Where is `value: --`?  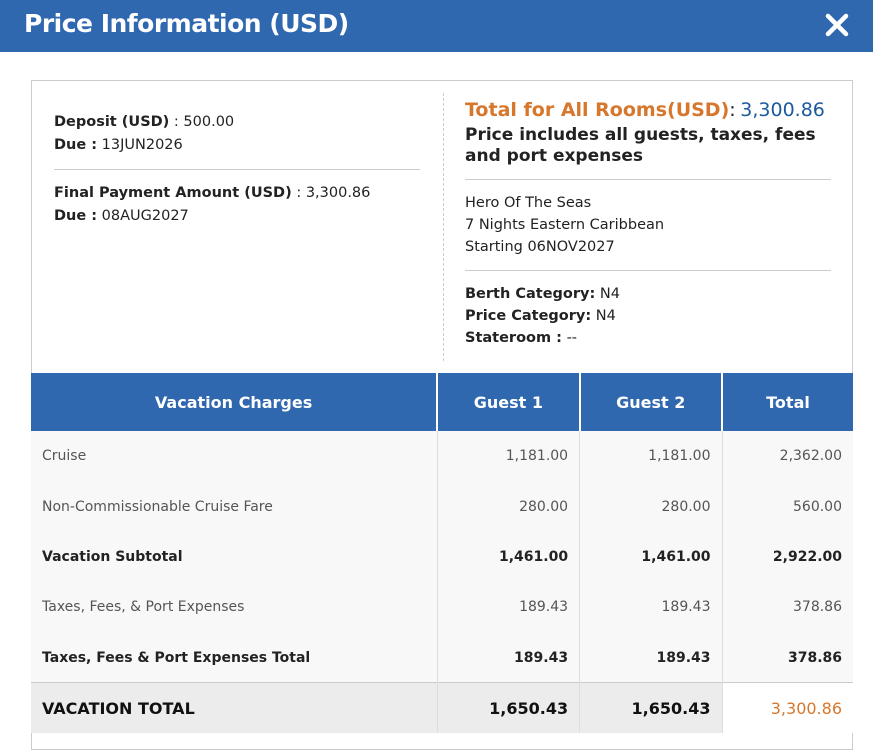
value: -- is located at coordinates (572, 338).